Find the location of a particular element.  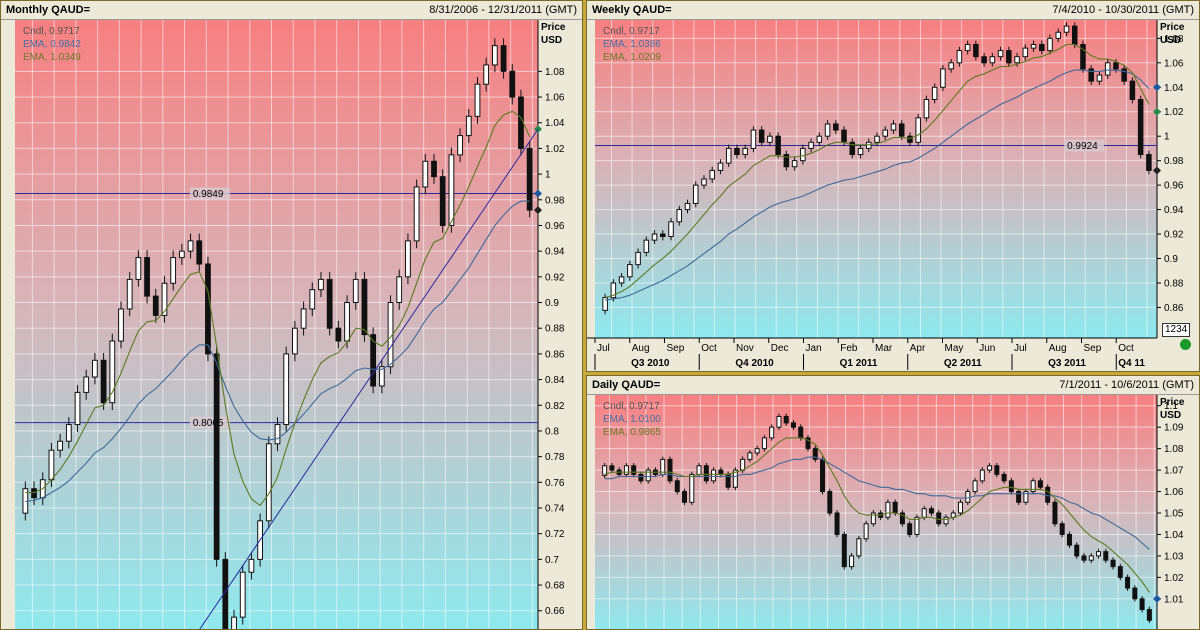

price-marker-icon is located at coordinates (1157, 598).